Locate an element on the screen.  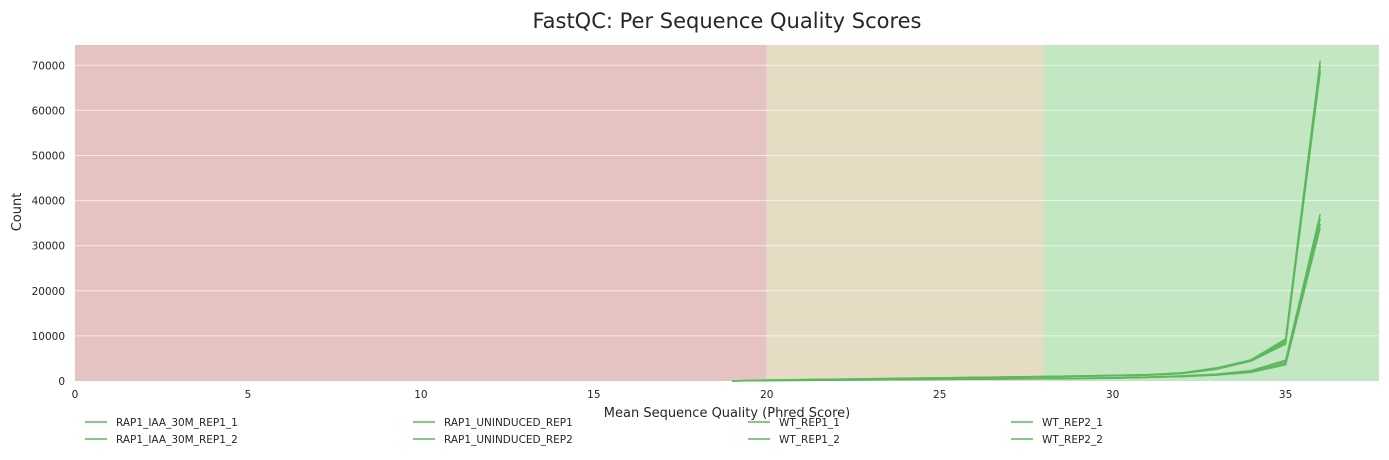
x-axis-ticks: 0 5 10 15 20 25 30 35 is located at coordinates (682, 395).